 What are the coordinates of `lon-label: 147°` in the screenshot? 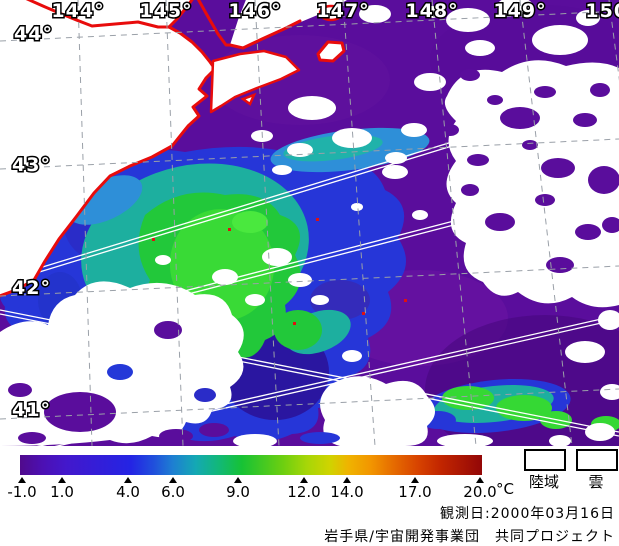 It's located at (342, 11).